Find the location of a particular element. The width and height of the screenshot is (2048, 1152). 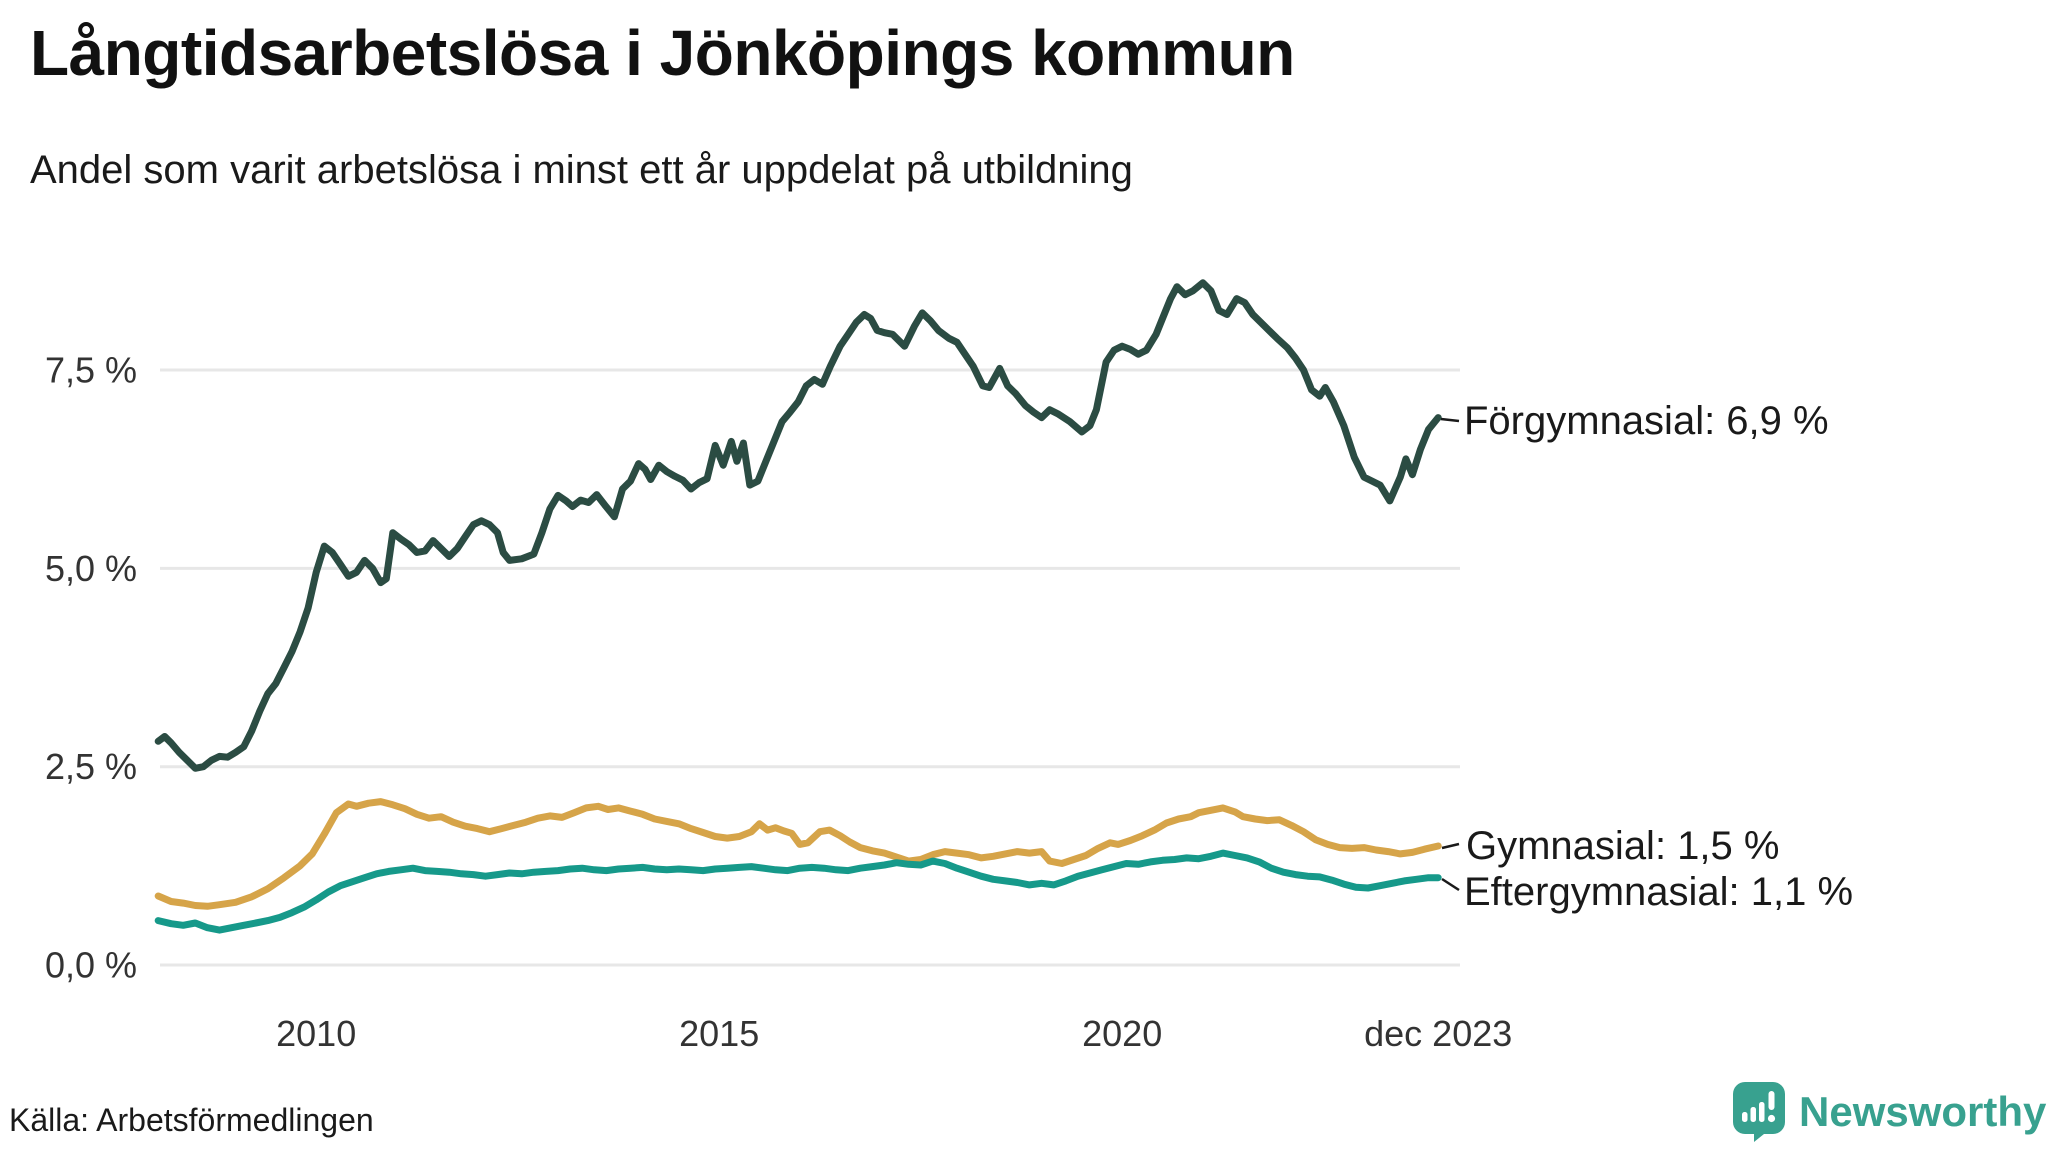

line-gymnasial is located at coordinates (798, 854).